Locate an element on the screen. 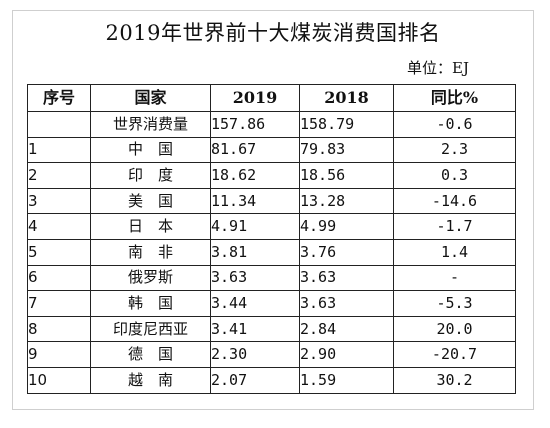 Image resolution: width=550 pixels, height=428 pixels. country-cell: 德 国 is located at coordinates (150, 354).